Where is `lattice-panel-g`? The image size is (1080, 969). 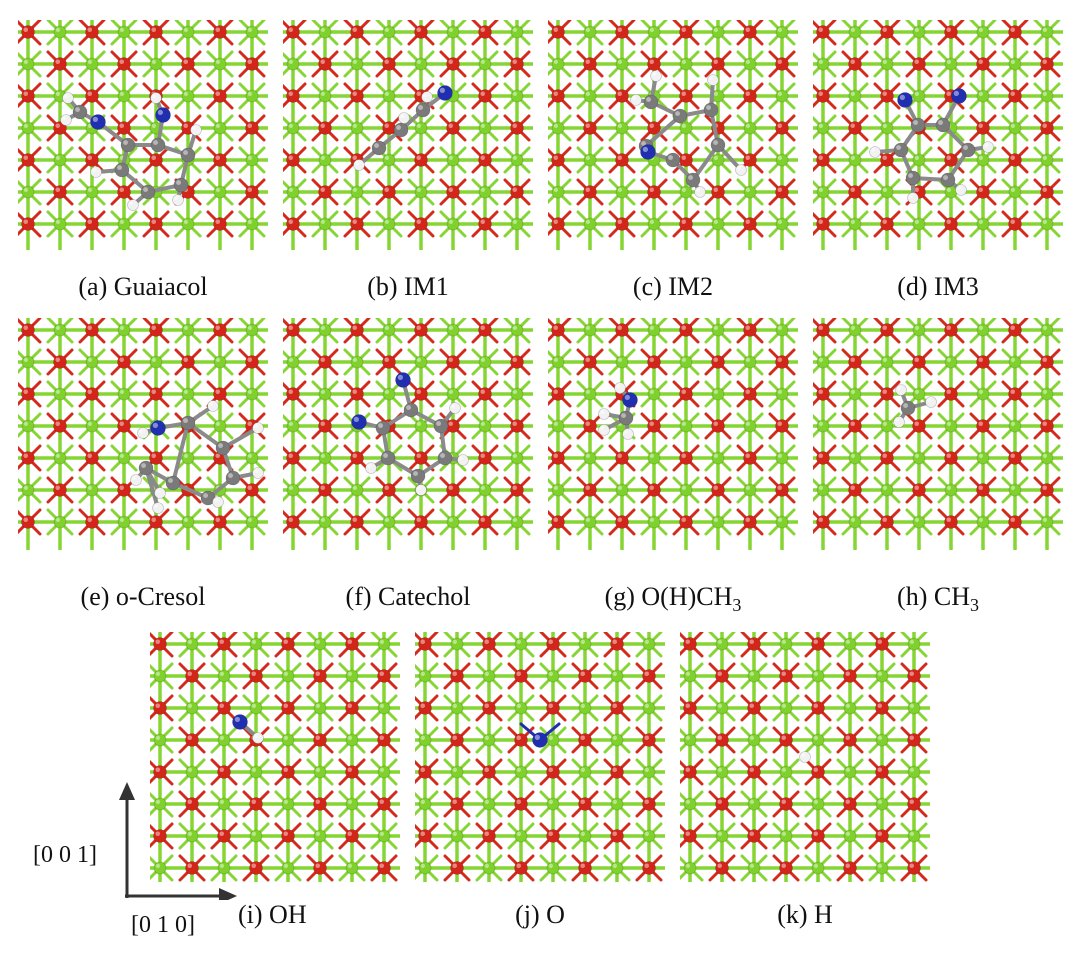 lattice-panel-g is located at coordinates (673, 434).